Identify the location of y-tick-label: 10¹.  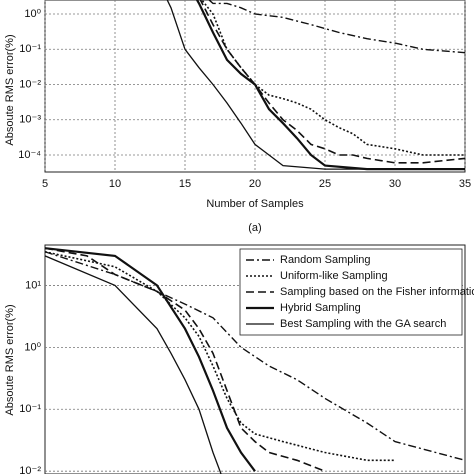
(33, 285).